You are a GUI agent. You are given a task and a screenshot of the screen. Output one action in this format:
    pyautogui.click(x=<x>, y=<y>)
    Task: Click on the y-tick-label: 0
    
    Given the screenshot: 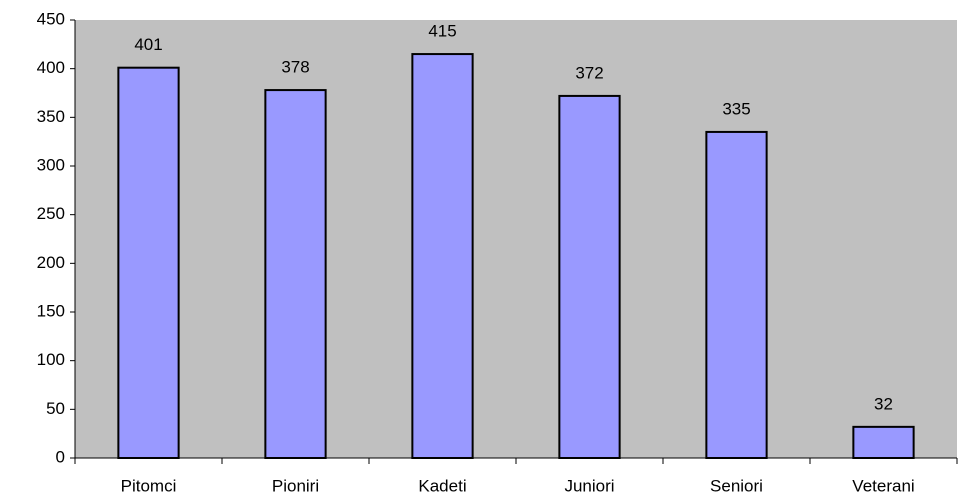 What is the action you would take?
    pyautogui.click(x=60, y=456)
    